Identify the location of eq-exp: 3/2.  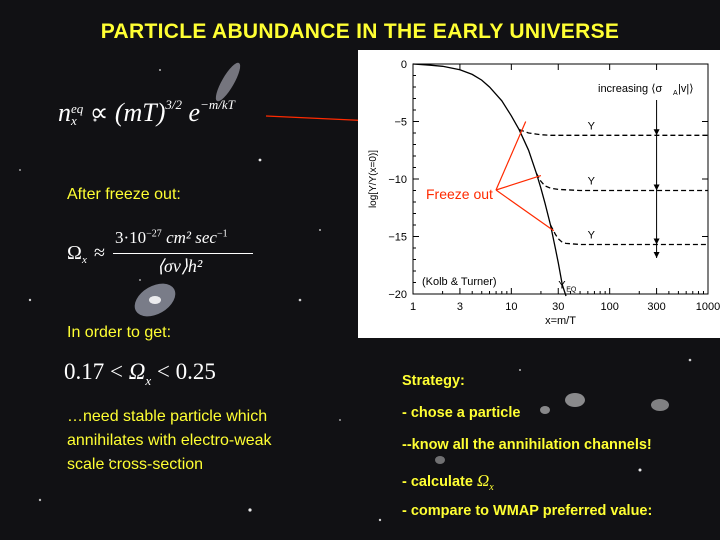
(174, 104).